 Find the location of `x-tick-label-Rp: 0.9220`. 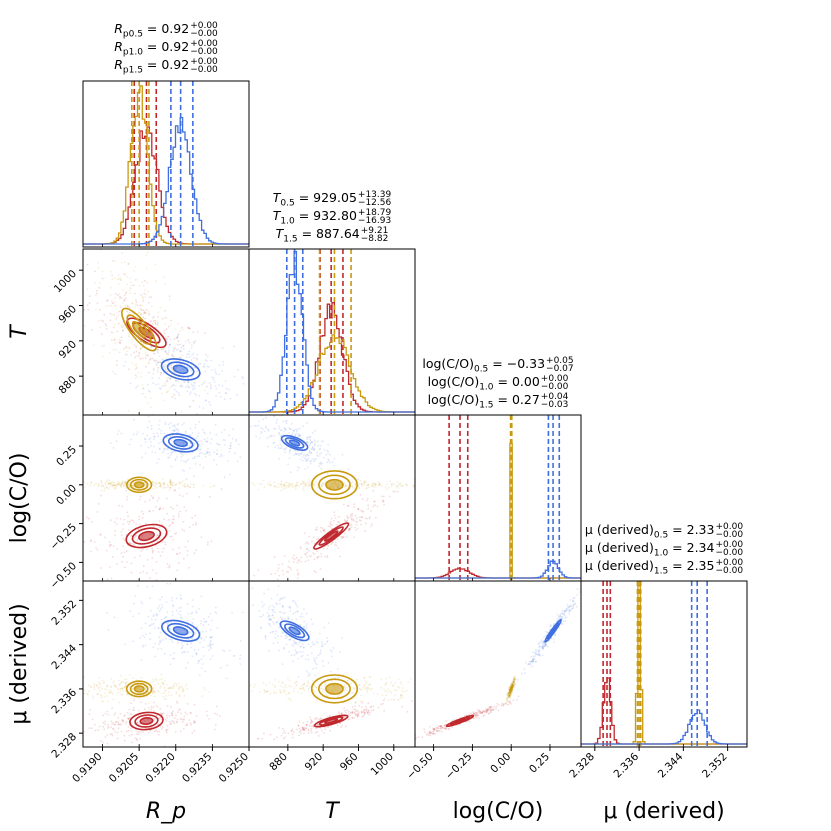

x-tick-label-Rp: 0.9220 is located at coordinates (160, 768).